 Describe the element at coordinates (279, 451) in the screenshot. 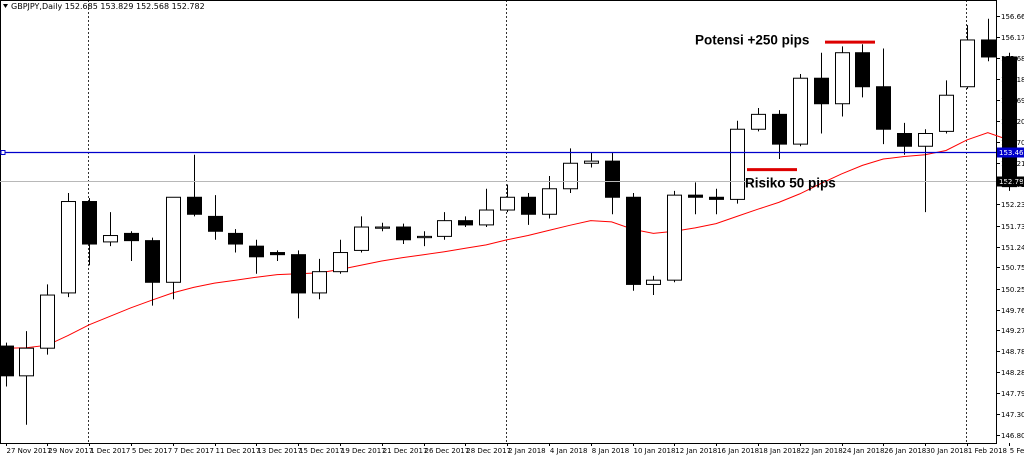

I see `x-tick-label: 13 Dec 2017` at that location.